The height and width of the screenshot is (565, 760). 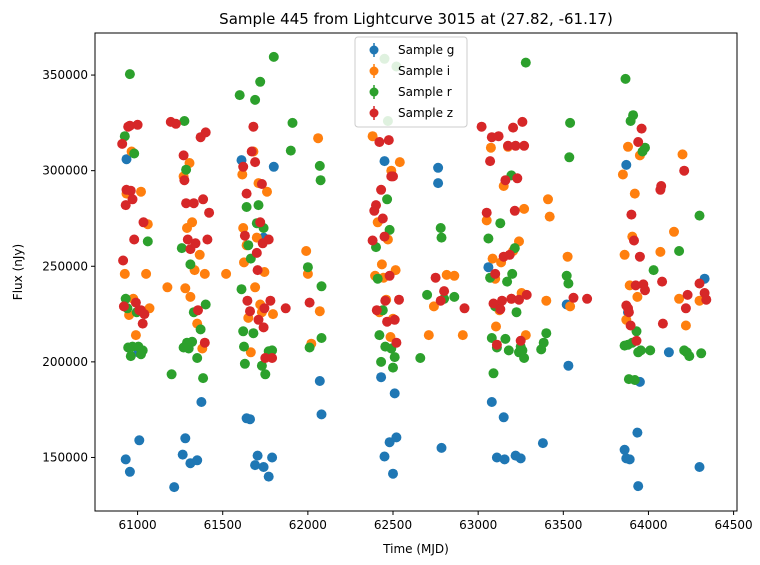 What do you see at coordinates (411, 82) in the screenshot?
I see `legend: Sample g Sample i Sample r Sample z` at bounding box center [411, 82].